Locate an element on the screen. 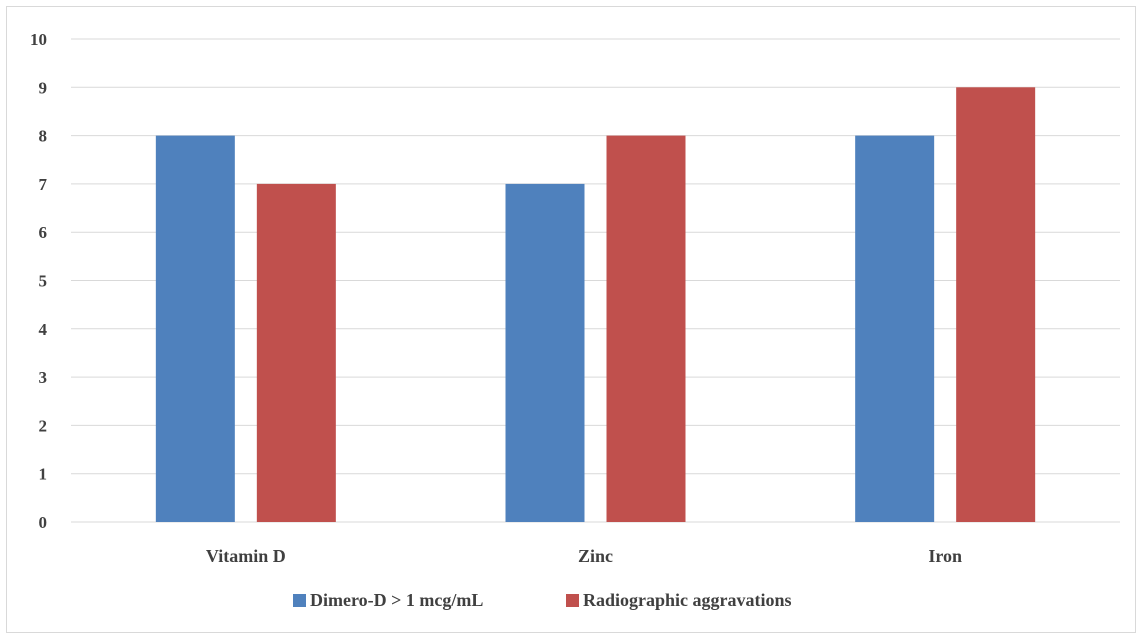 This screenshot has height=639, width=1142. x-category-label: Vitamin D is located at coordinates (246, 556).